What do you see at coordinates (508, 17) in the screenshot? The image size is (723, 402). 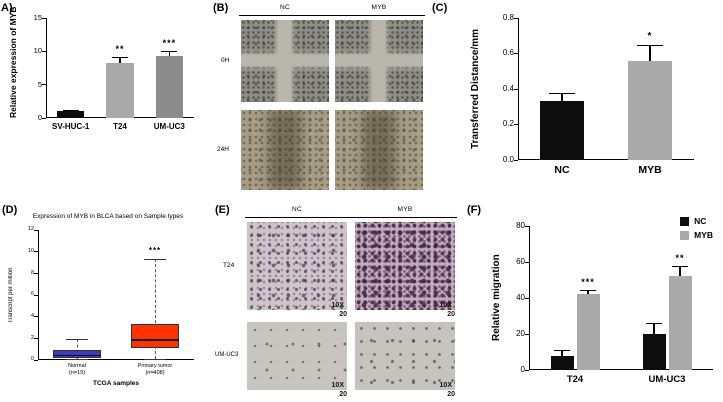 I see `y-tick-label: 0.8` at bounding box center [508, 17].